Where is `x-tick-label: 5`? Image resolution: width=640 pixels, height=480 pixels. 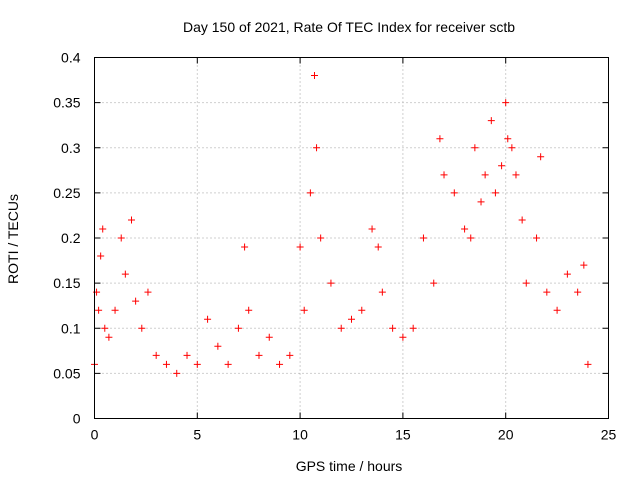
x-tick-label: 5 is located at coordinates (197, 435).